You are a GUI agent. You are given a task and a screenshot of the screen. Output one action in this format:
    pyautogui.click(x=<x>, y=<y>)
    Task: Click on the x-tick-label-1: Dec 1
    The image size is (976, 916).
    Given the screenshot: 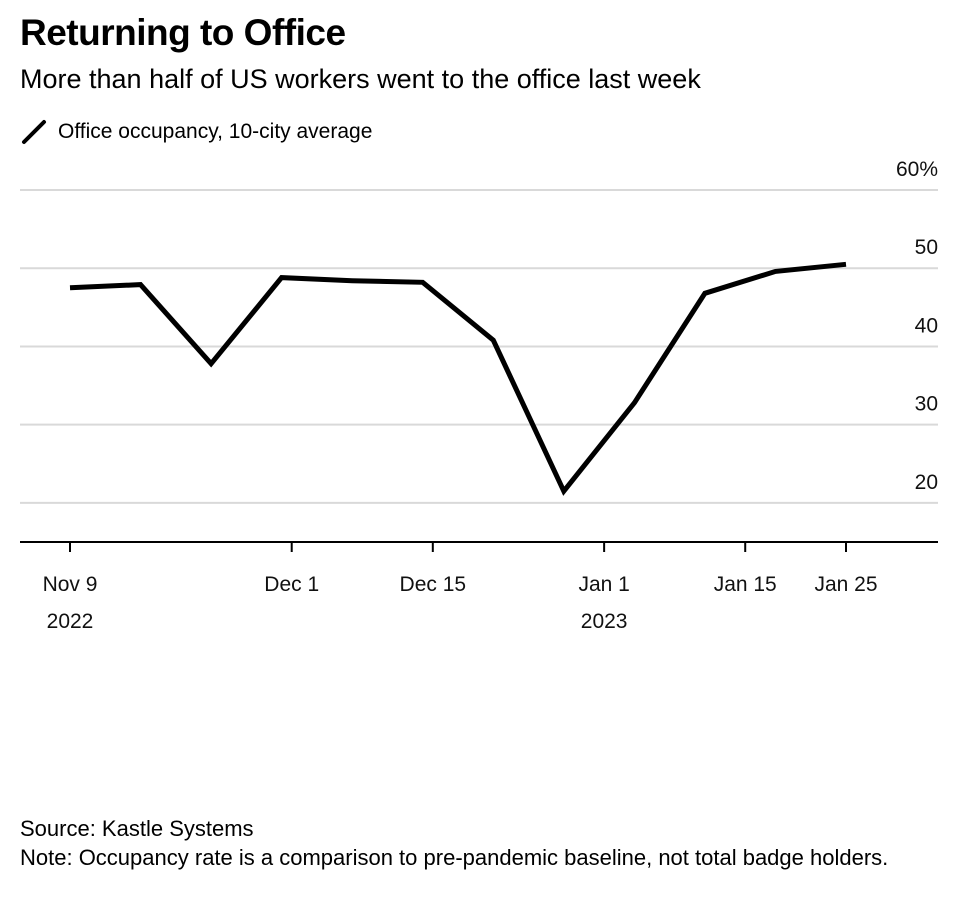 What is the action you would take?
    pyautogui.click(x=291, y=584)
    